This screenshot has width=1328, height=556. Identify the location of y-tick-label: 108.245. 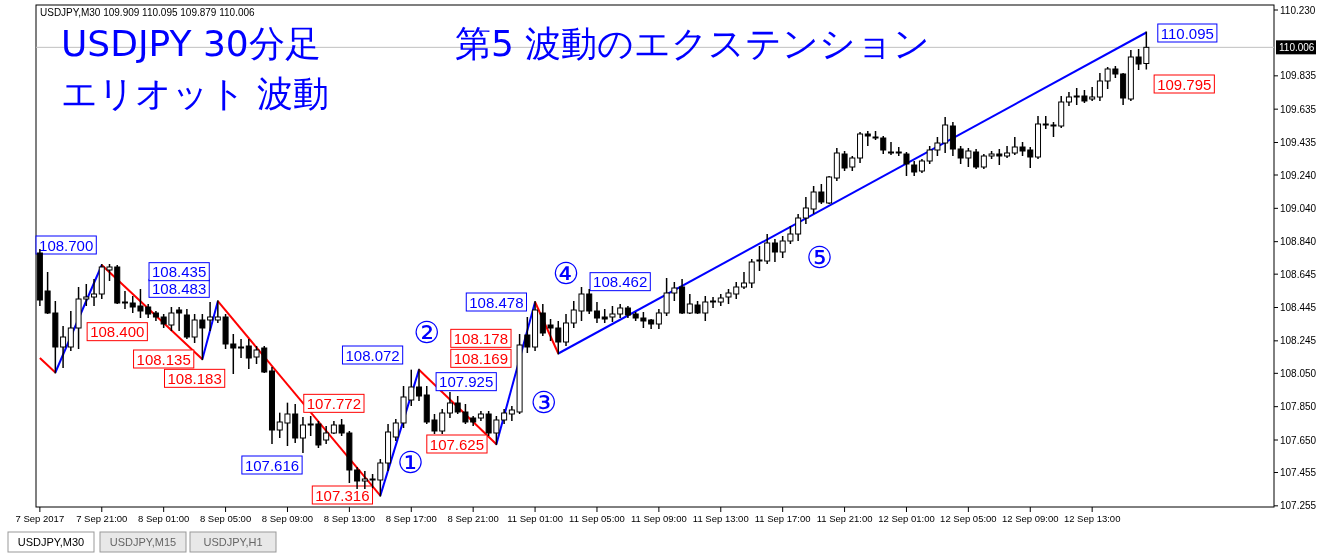
(1298, 341).